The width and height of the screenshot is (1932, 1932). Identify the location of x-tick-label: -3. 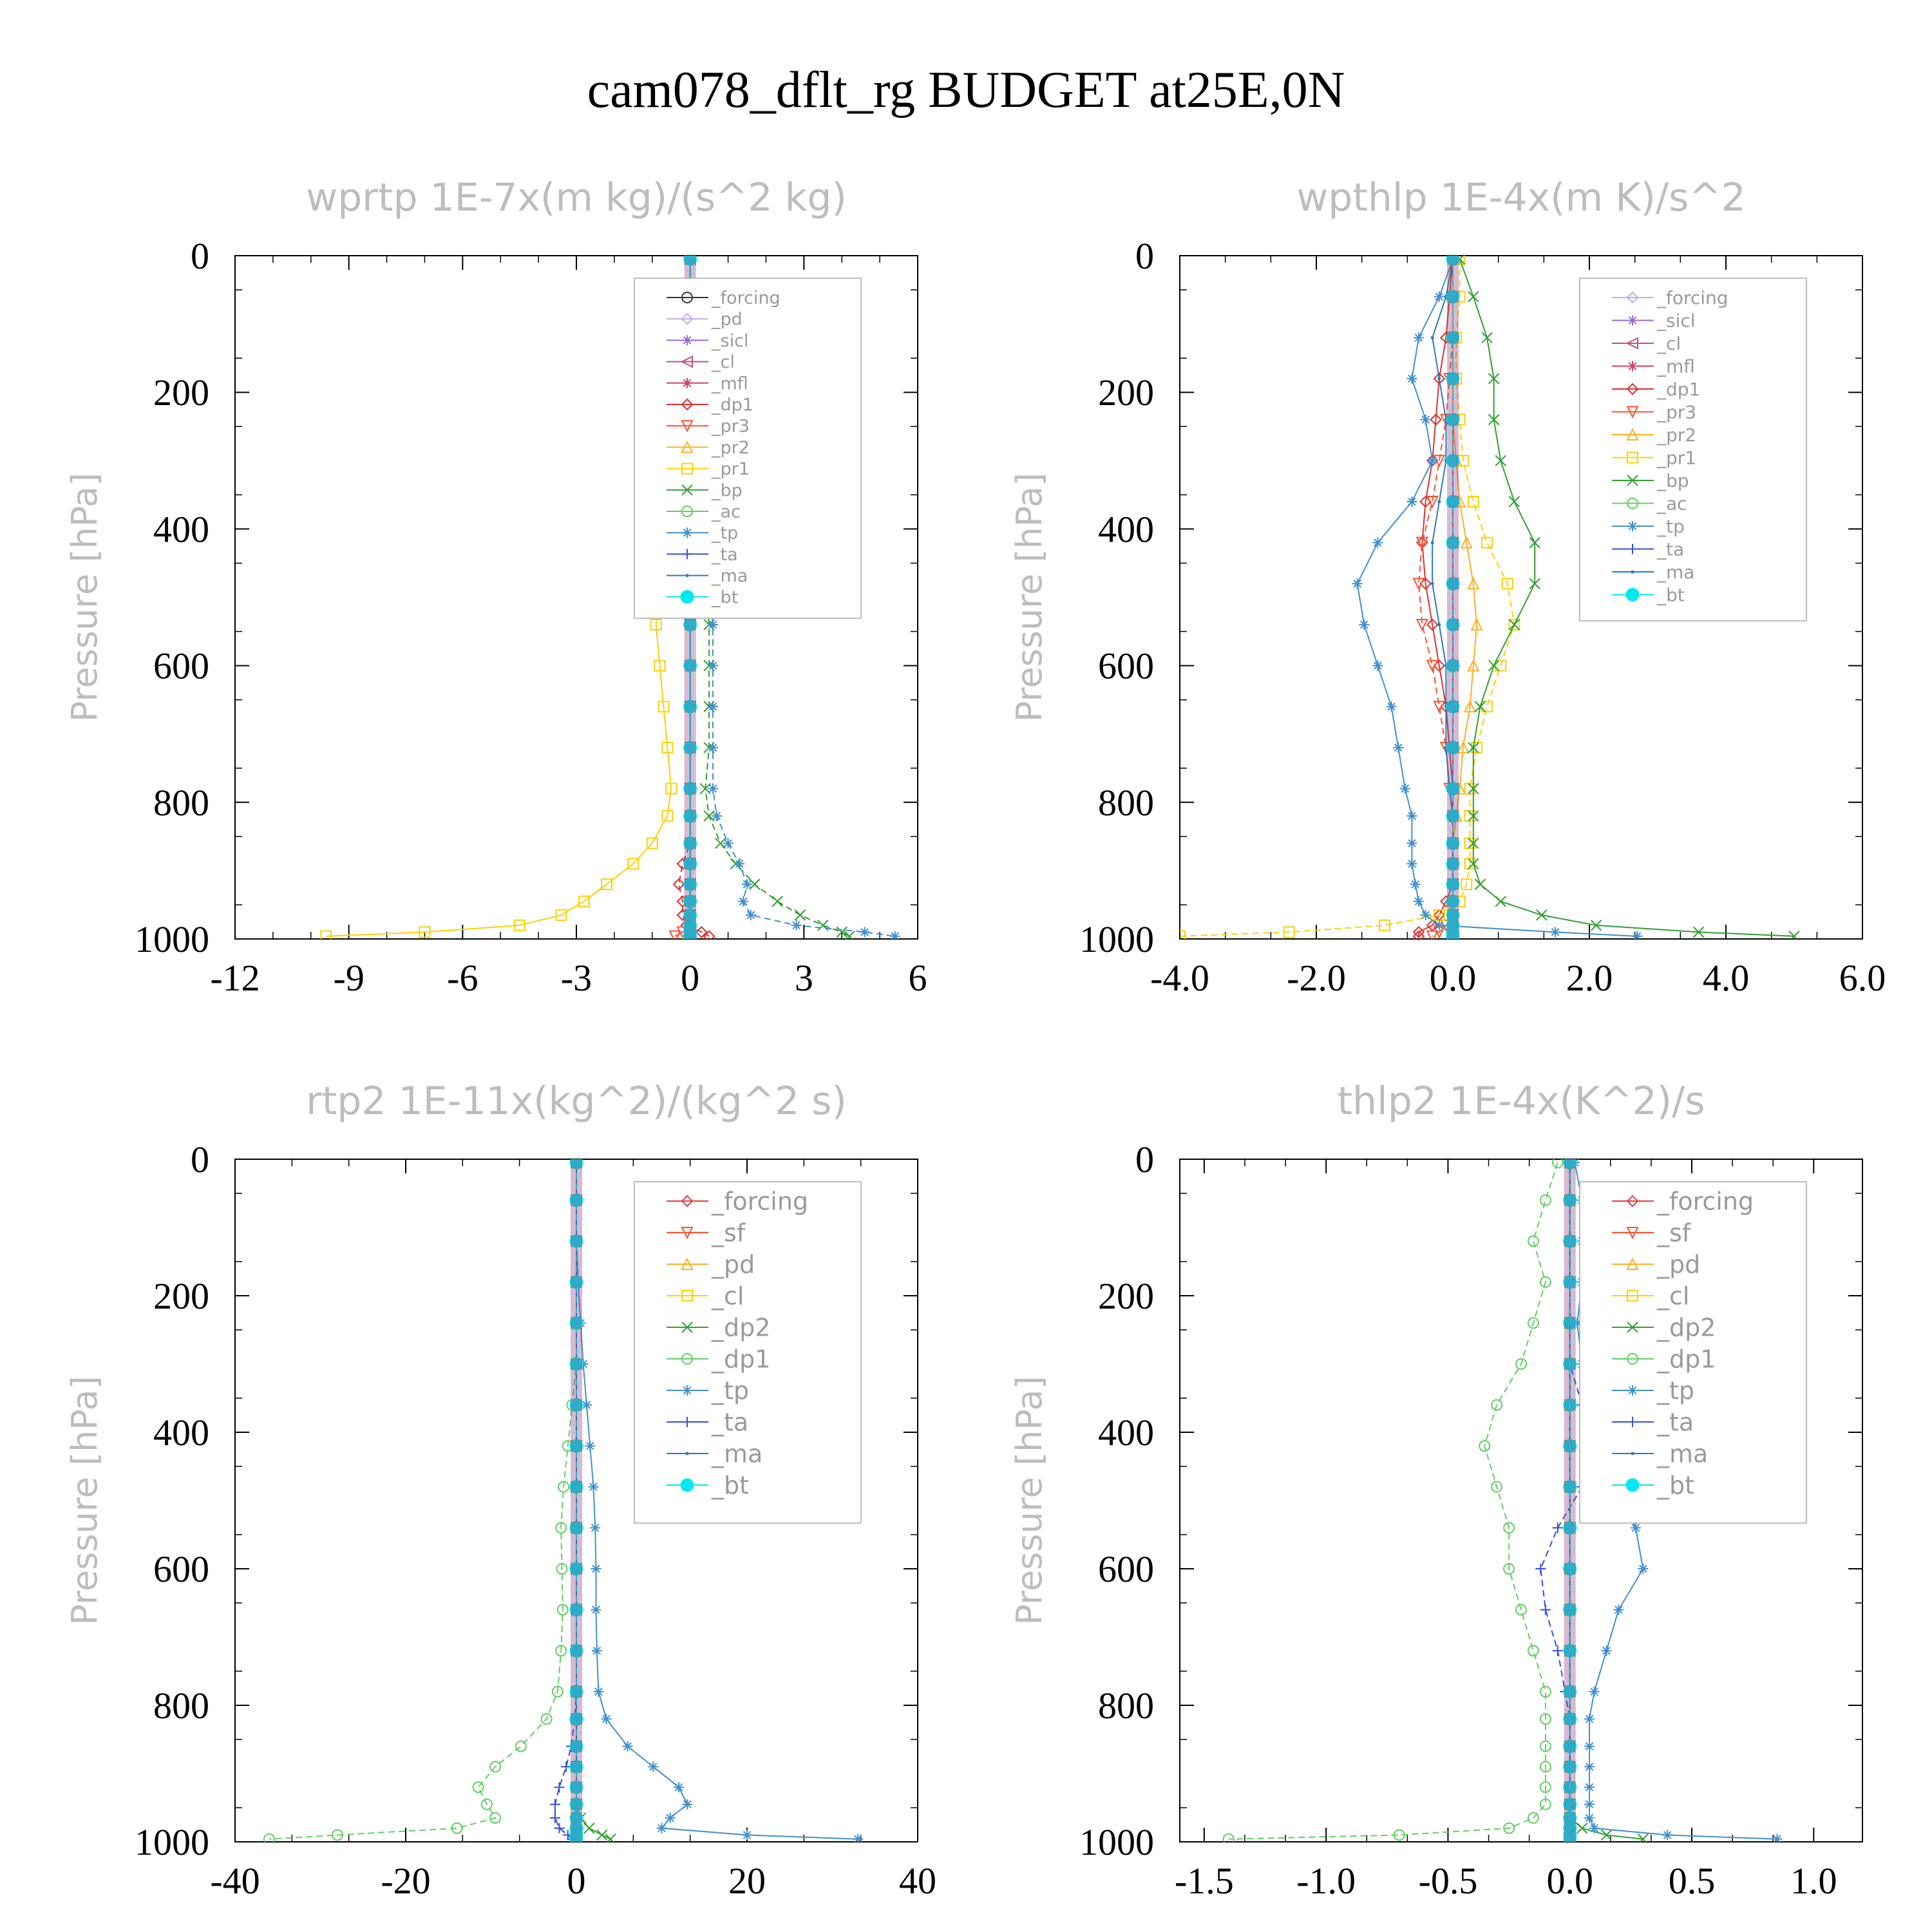
(576, 978).